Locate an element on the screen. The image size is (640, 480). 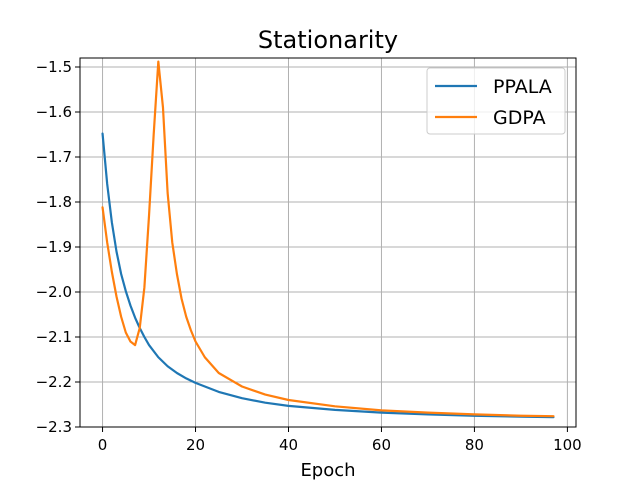
x-tick-label: 40 is located at coordinates (288, 445).